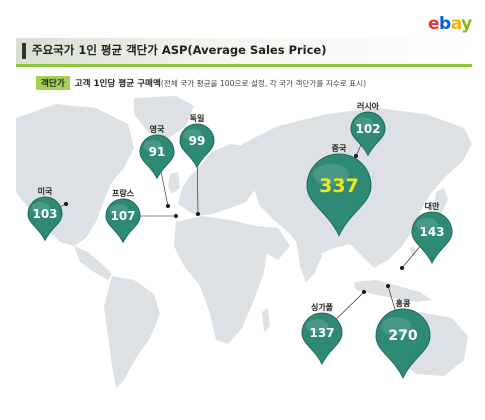  I want to click on value-label: 99, so click(197, 141).